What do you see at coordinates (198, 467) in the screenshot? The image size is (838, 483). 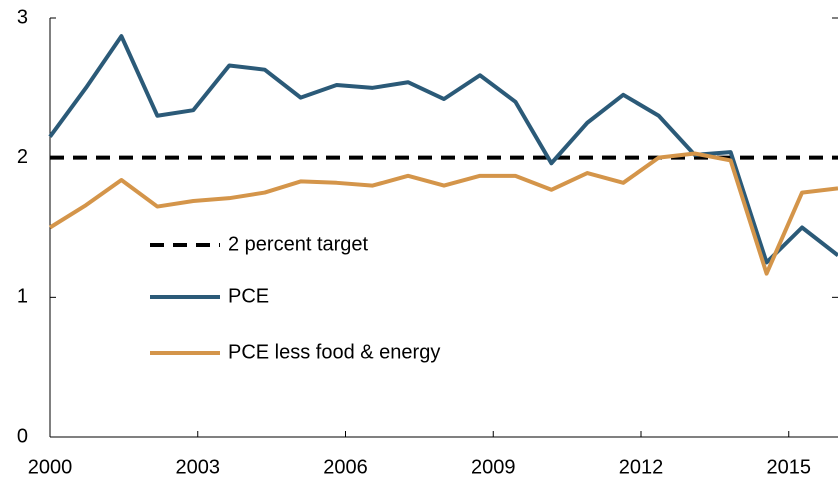 I see `x-tick-label: 2003` at bounding box center [198, 467].